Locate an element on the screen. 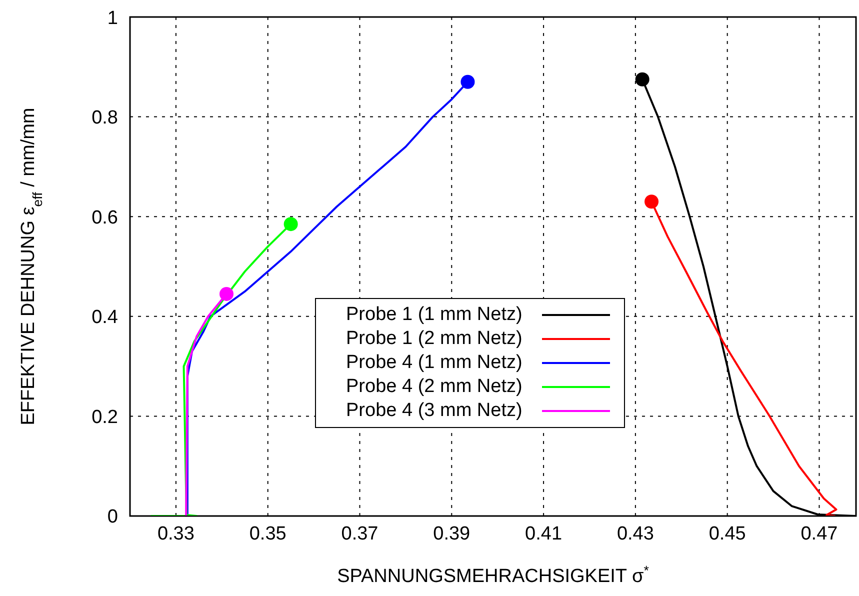 This screenshot has width=859, height=596. legend-label: Probe 4 (1 mm Netz) is located at coordinates (434, 363).